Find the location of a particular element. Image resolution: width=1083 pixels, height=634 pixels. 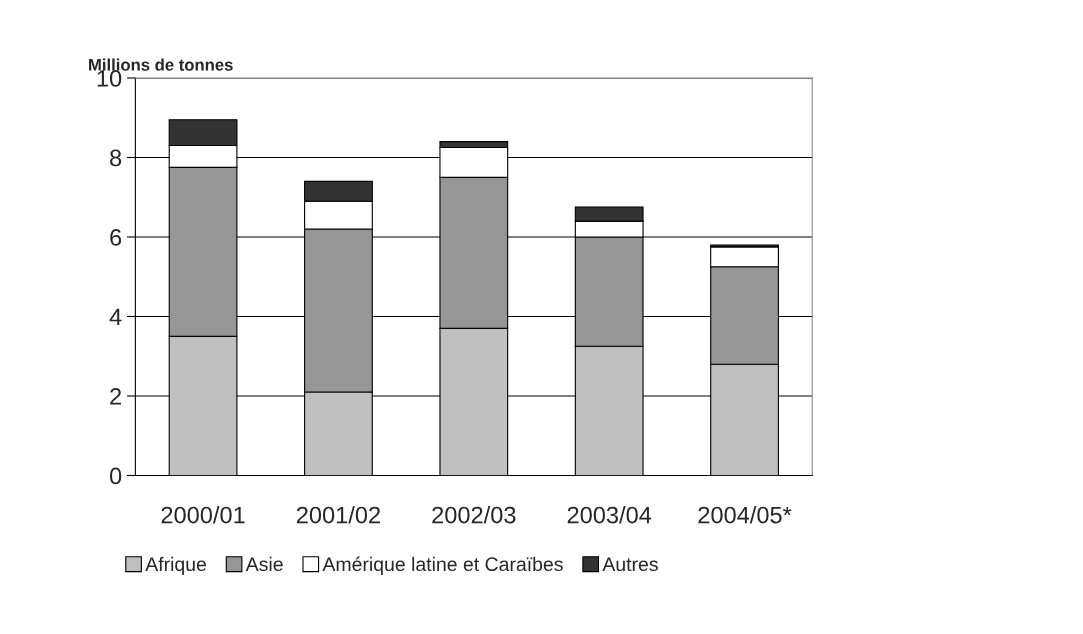

legend-label: Asie is located at coordinates (264, 564).